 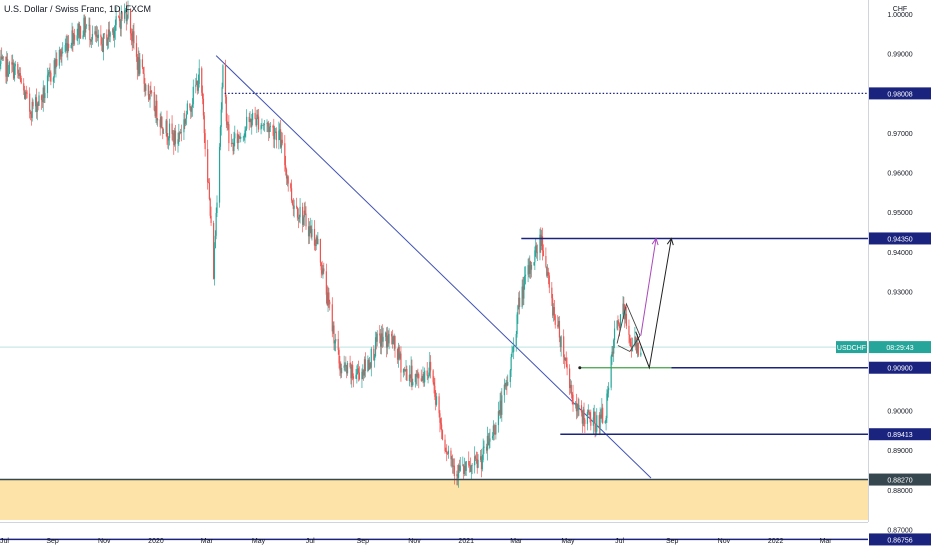 What do you see at coordinates (363, 541) in the screenshot?
I see `x-tick-label-7: Sep` at bounding box center [363, 541].